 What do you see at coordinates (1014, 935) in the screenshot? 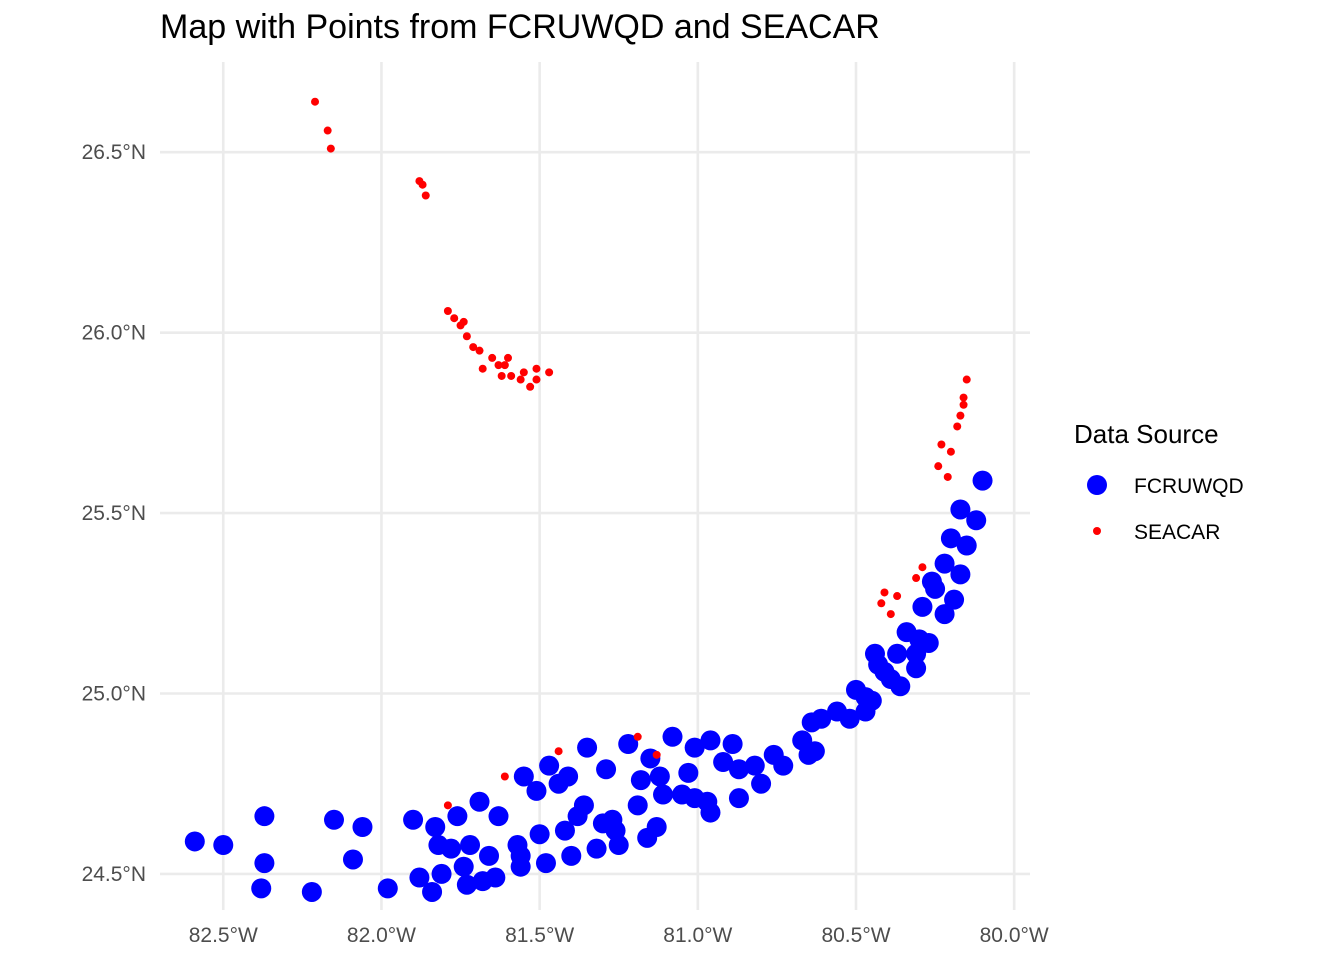
I see `x-tick-label: 80.0°W` at bounding box center [1014, 935].